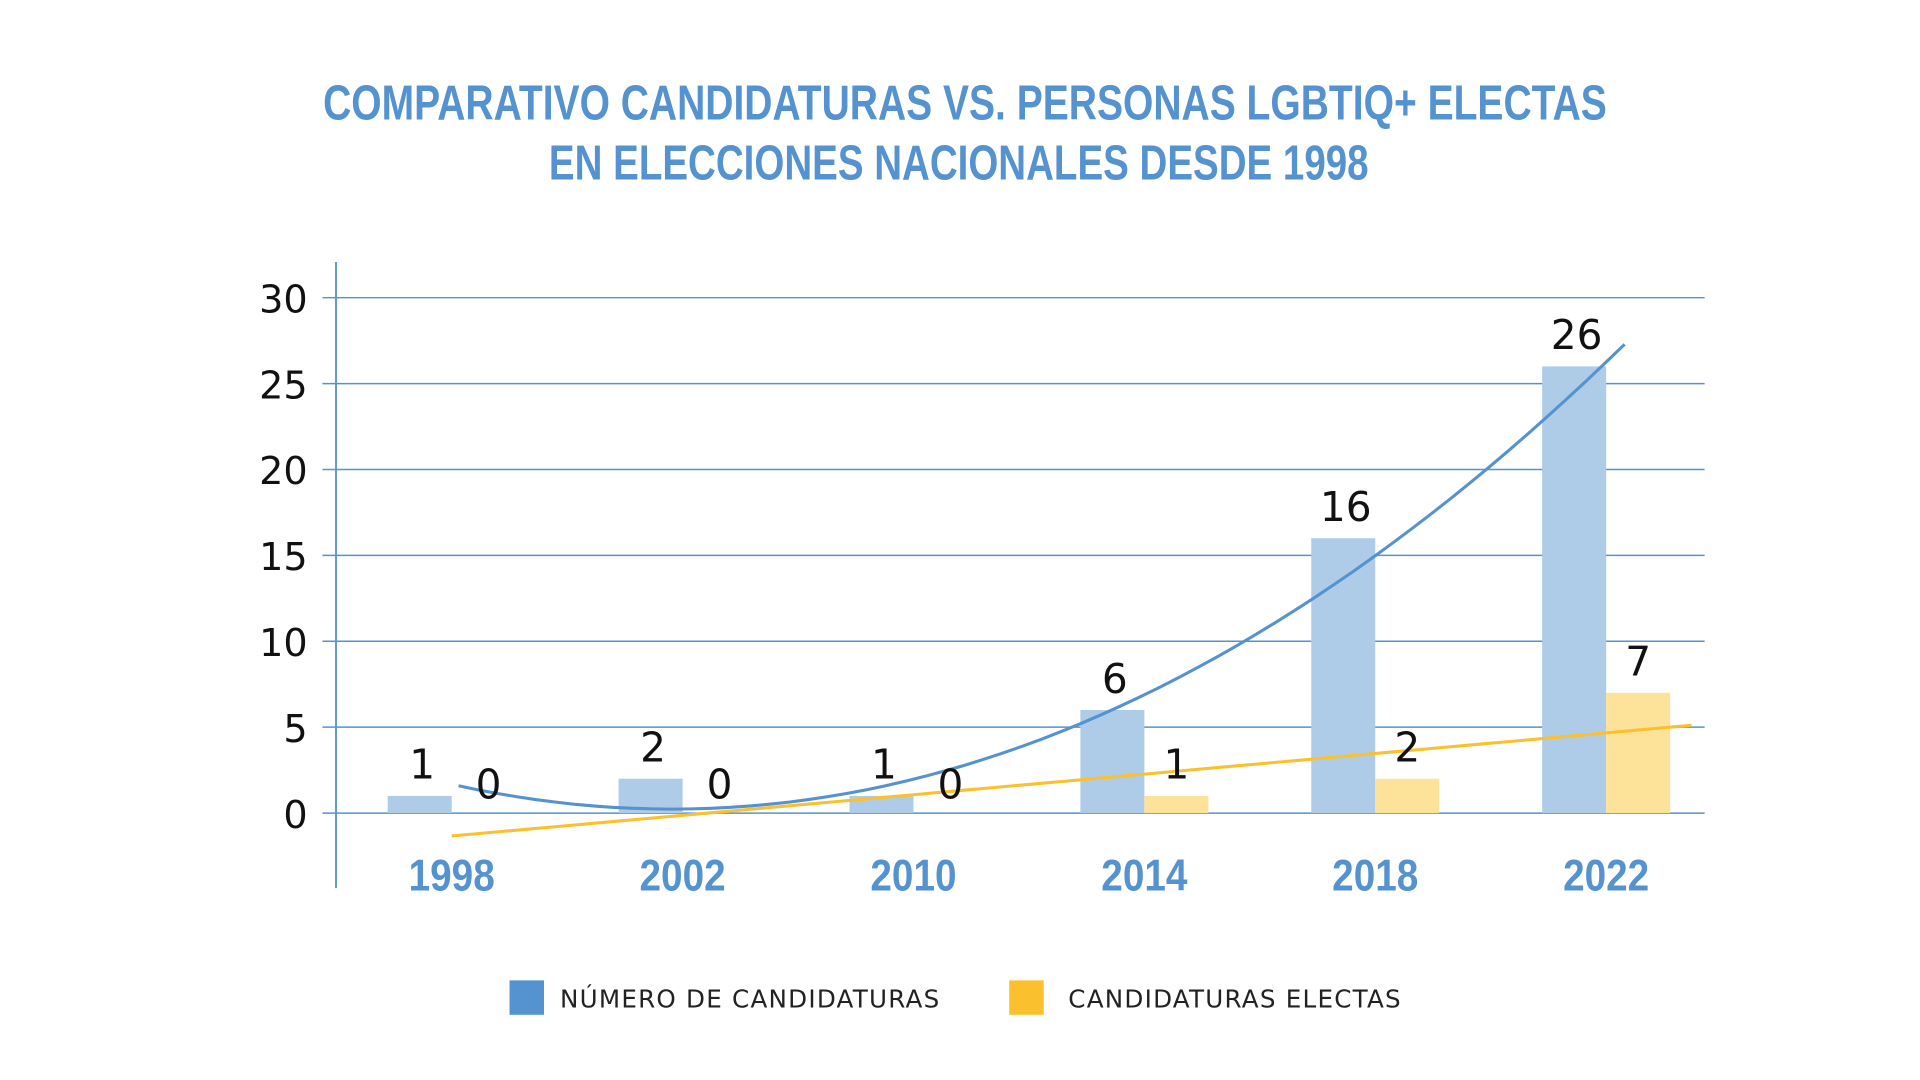 The width and height of the screenshot is (1920, 1080). Describe the element at coordinates (1112, 761) in the screenshot. I see `bar-candidaturas-2014` at that location.